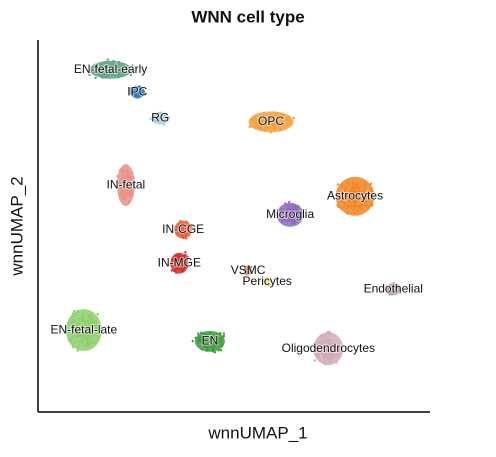 This screenshot has height=457, width=496. I want to click on cluster-label: IPC, so click(137, 91).